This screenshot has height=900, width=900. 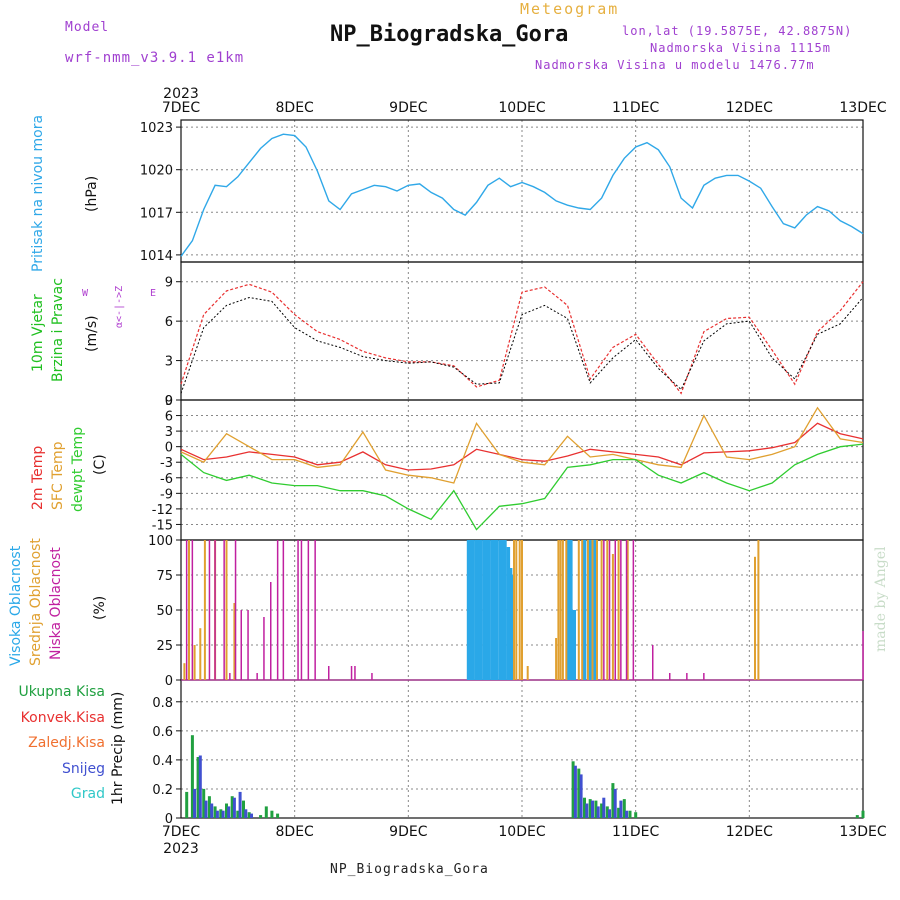 I want to click on time-tick-bottom: 12DEC, so click(x=749, y=832).